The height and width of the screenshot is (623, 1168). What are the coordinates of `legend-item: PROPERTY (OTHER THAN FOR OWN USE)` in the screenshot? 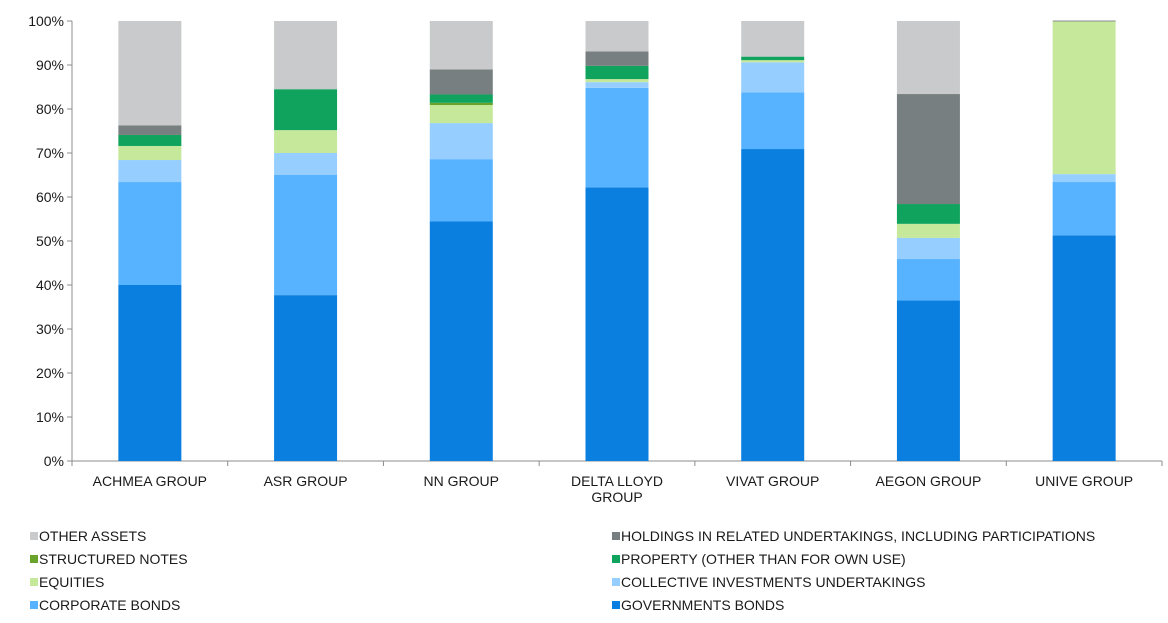 It's located at (890, 558).